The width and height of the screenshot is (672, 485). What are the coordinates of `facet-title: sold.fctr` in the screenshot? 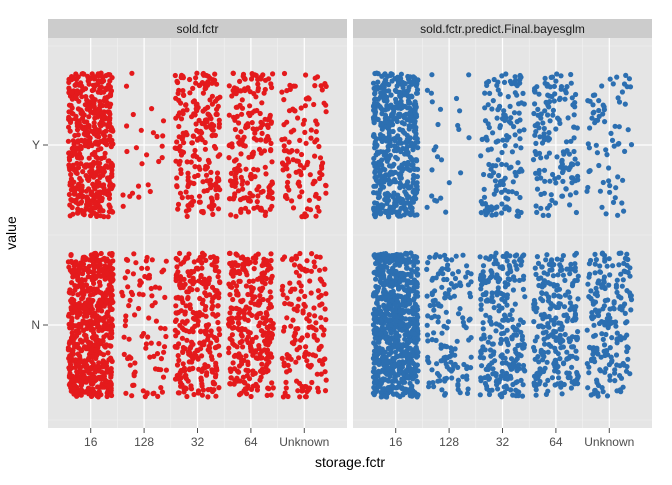 It's located at (197, 29).